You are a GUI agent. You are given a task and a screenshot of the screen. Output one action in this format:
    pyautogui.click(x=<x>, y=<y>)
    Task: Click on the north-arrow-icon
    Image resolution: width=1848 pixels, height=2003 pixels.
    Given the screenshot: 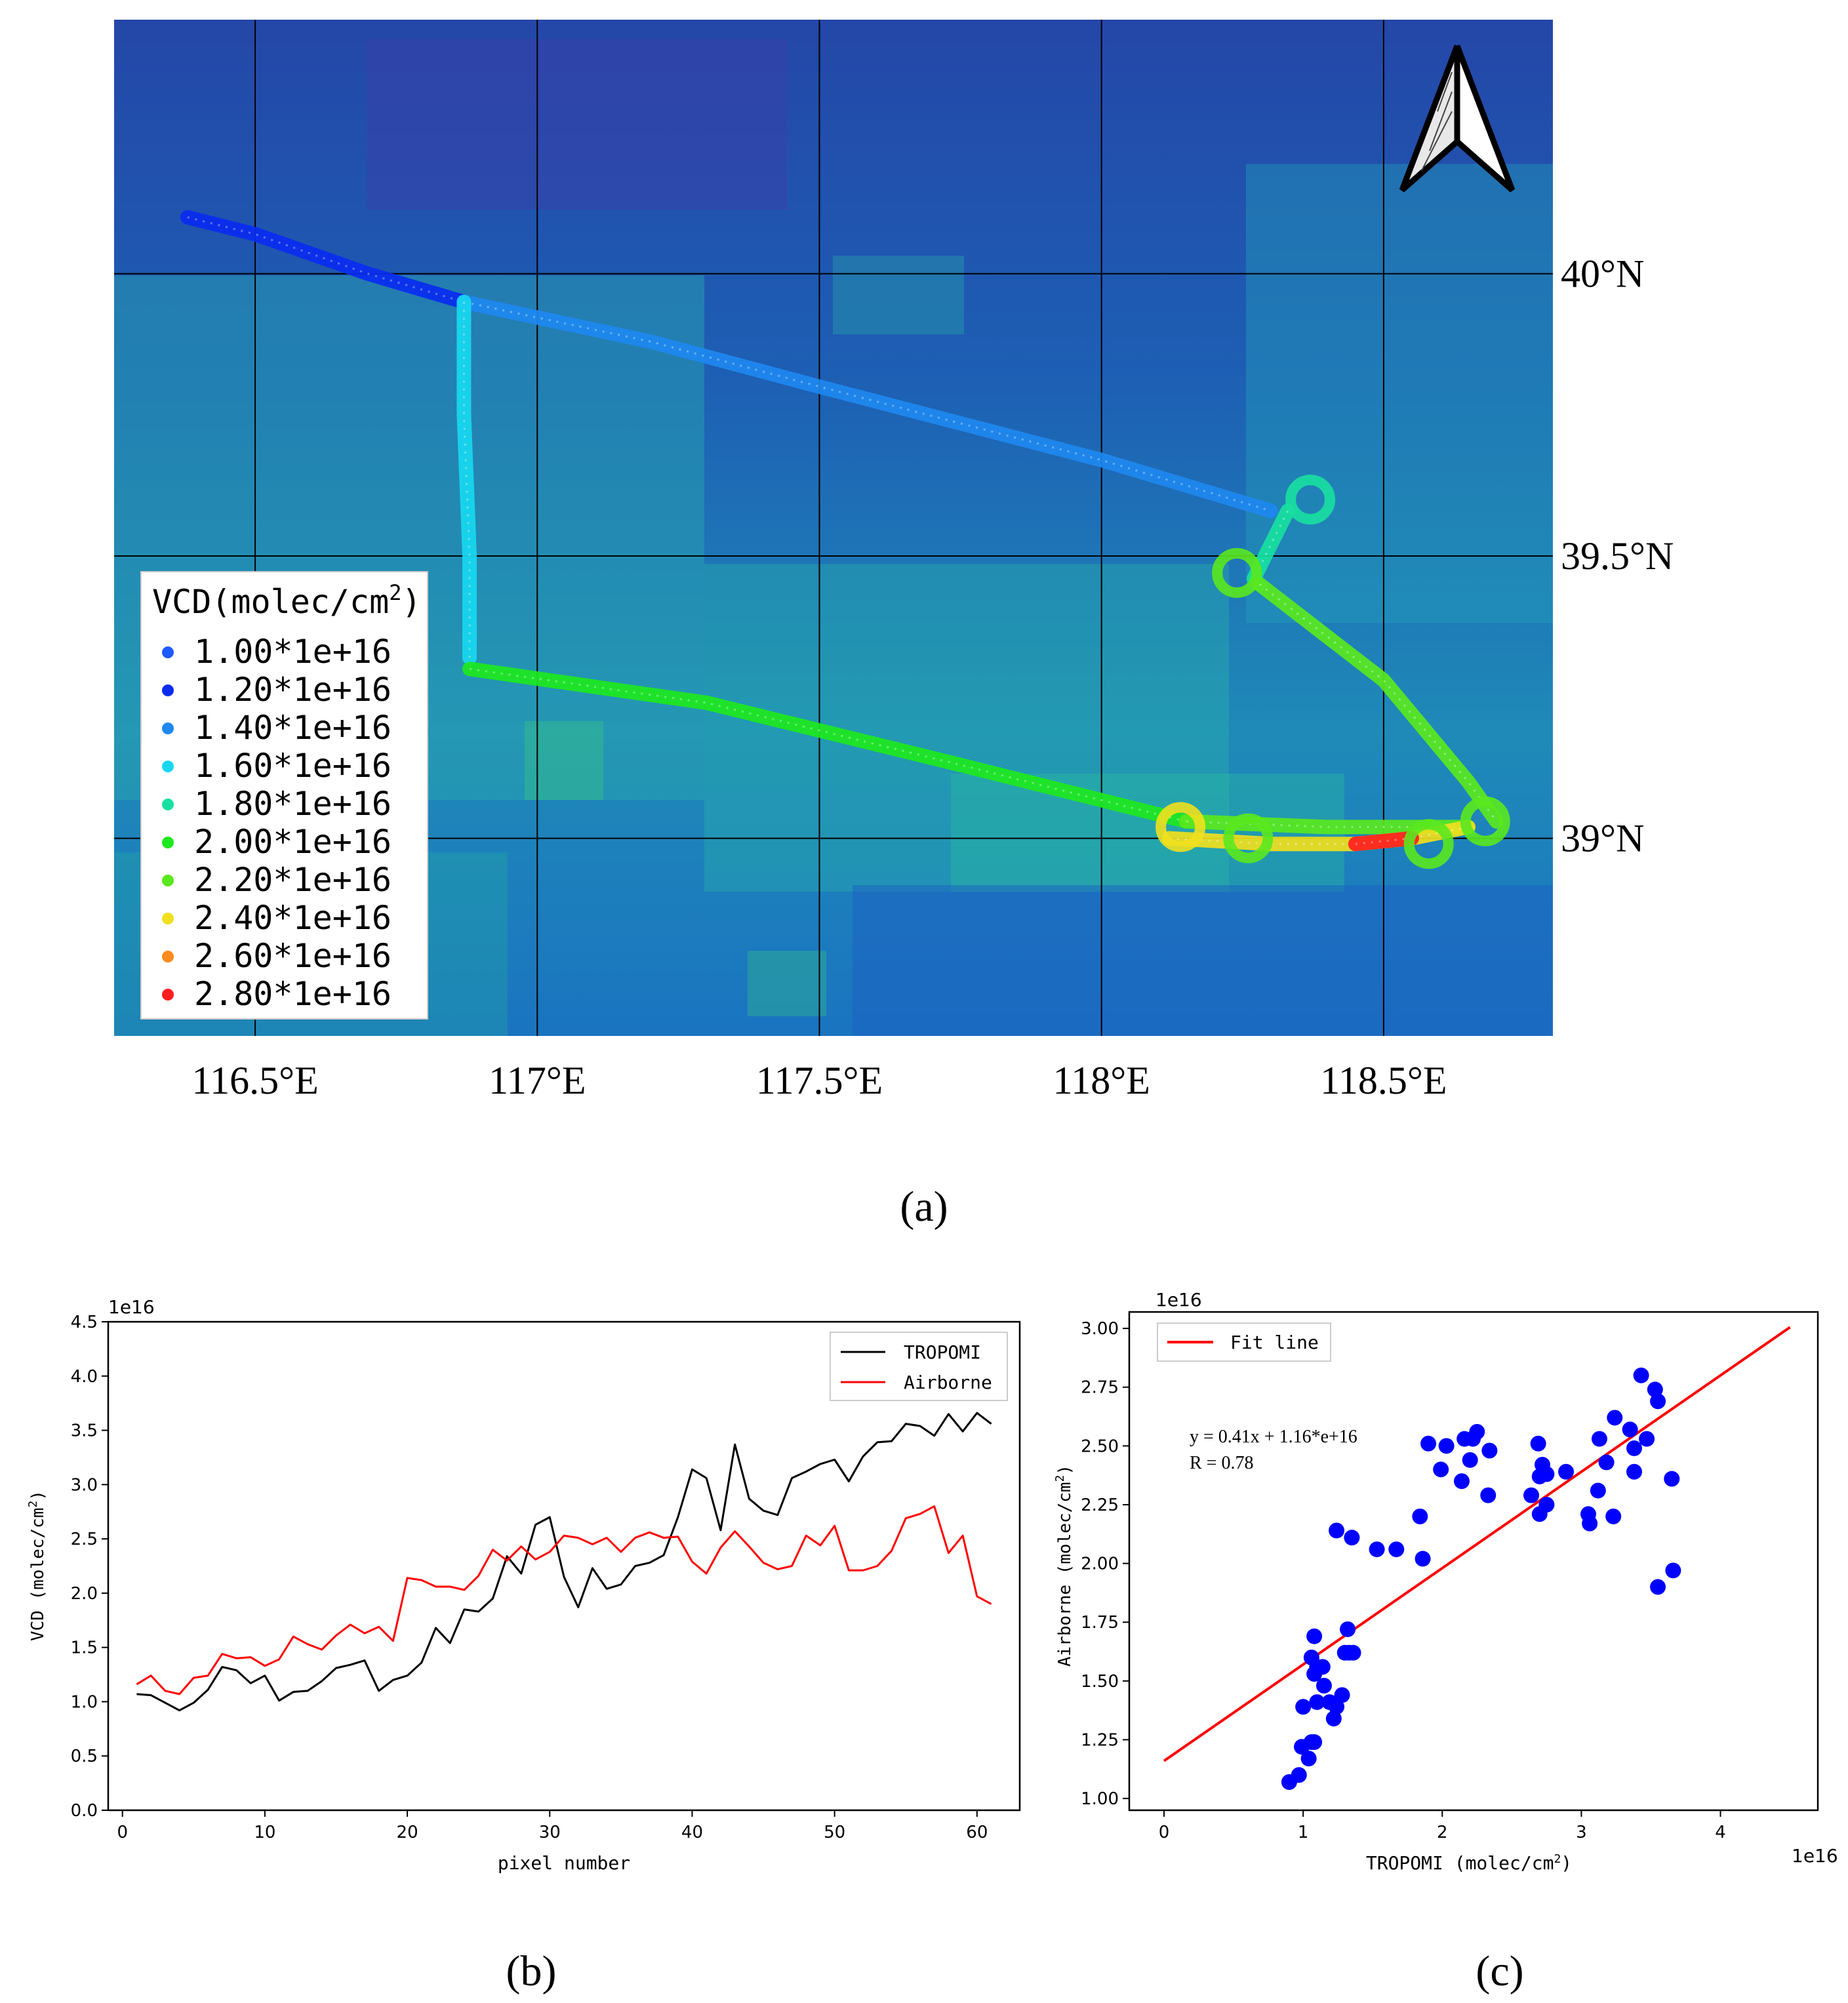 What is the action you would take?
    pyautogui.click(x=1457, y=119)
    